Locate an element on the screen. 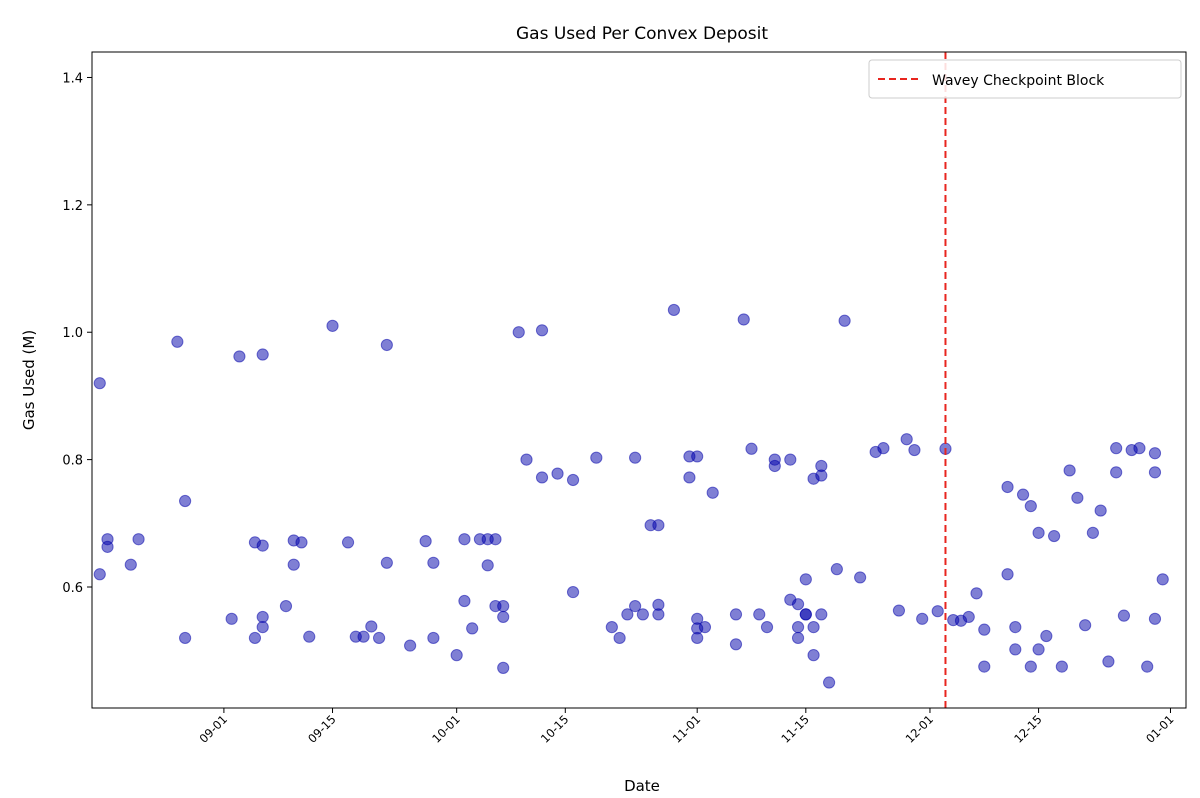  legend-label: Wavey Checkpoint Block is located at coordinates (1018, 81).